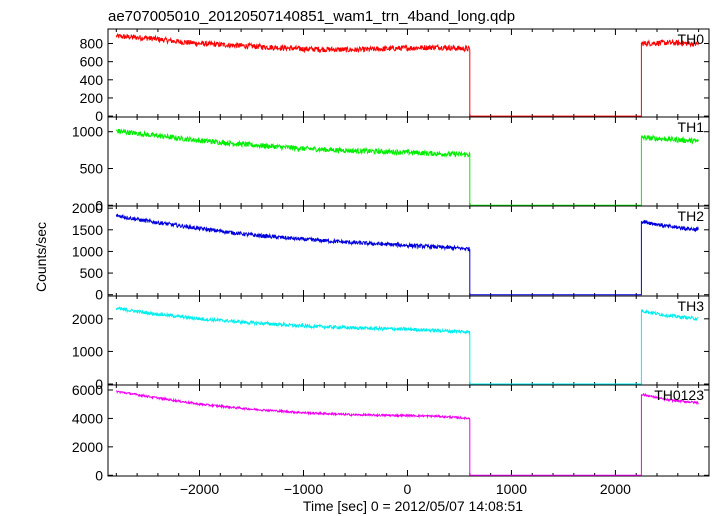 Image resolution: width=717 pixels, height=516 pixels. Describe the element at coordinates (407, 167) in the screenshot. I see `series-line-th1` at that location.